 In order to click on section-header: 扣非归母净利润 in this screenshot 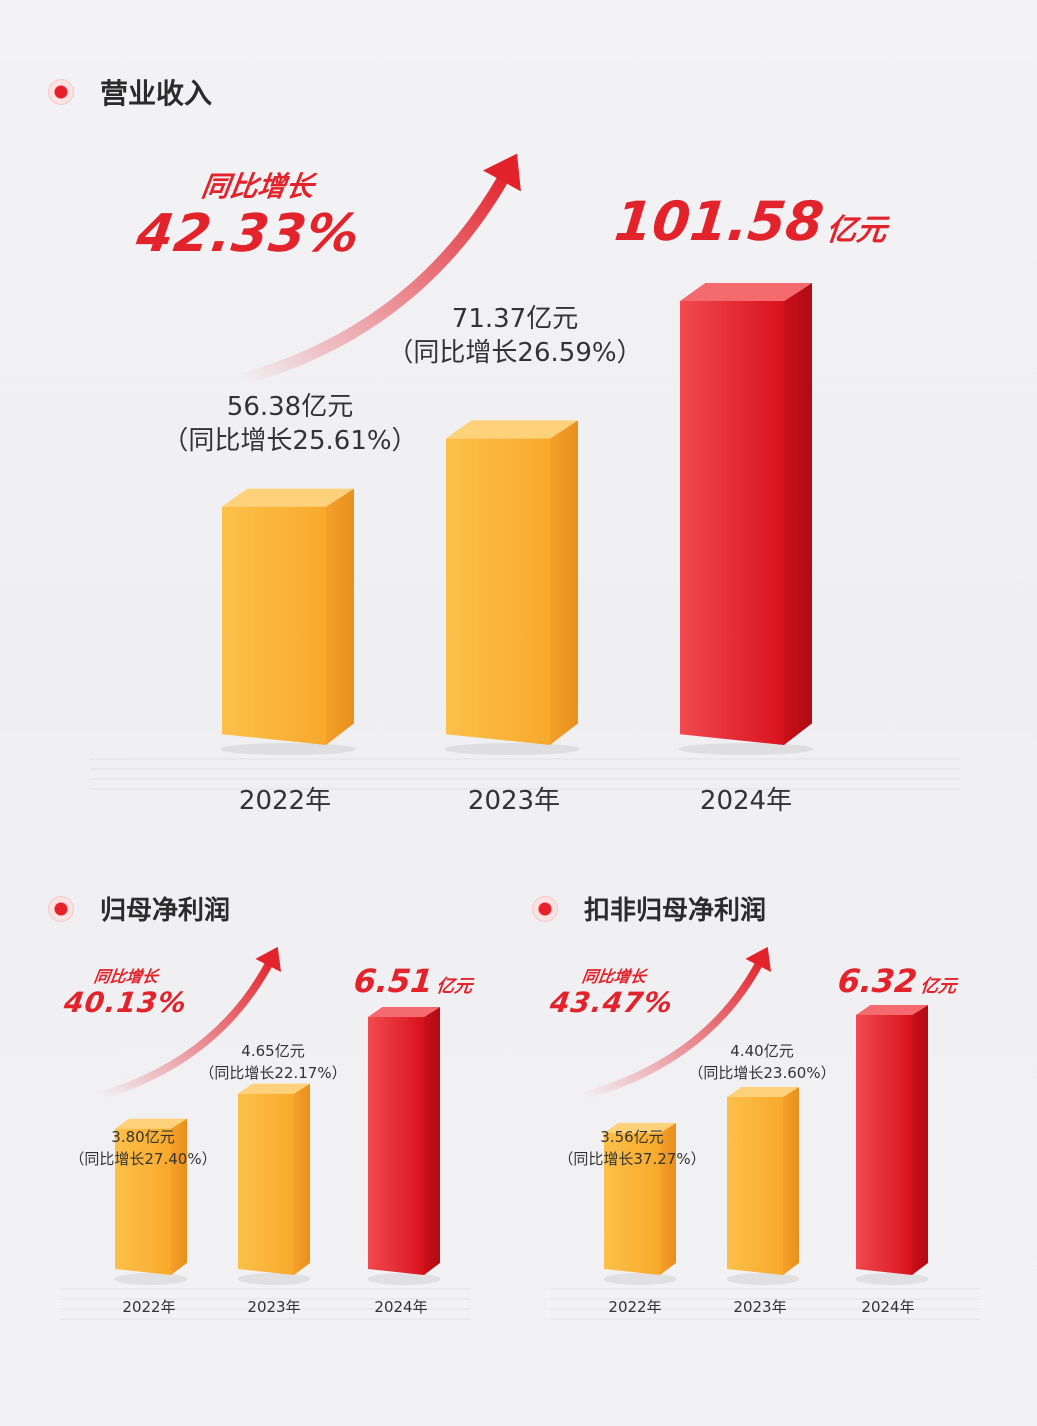, I will do `click(649, 908)`.